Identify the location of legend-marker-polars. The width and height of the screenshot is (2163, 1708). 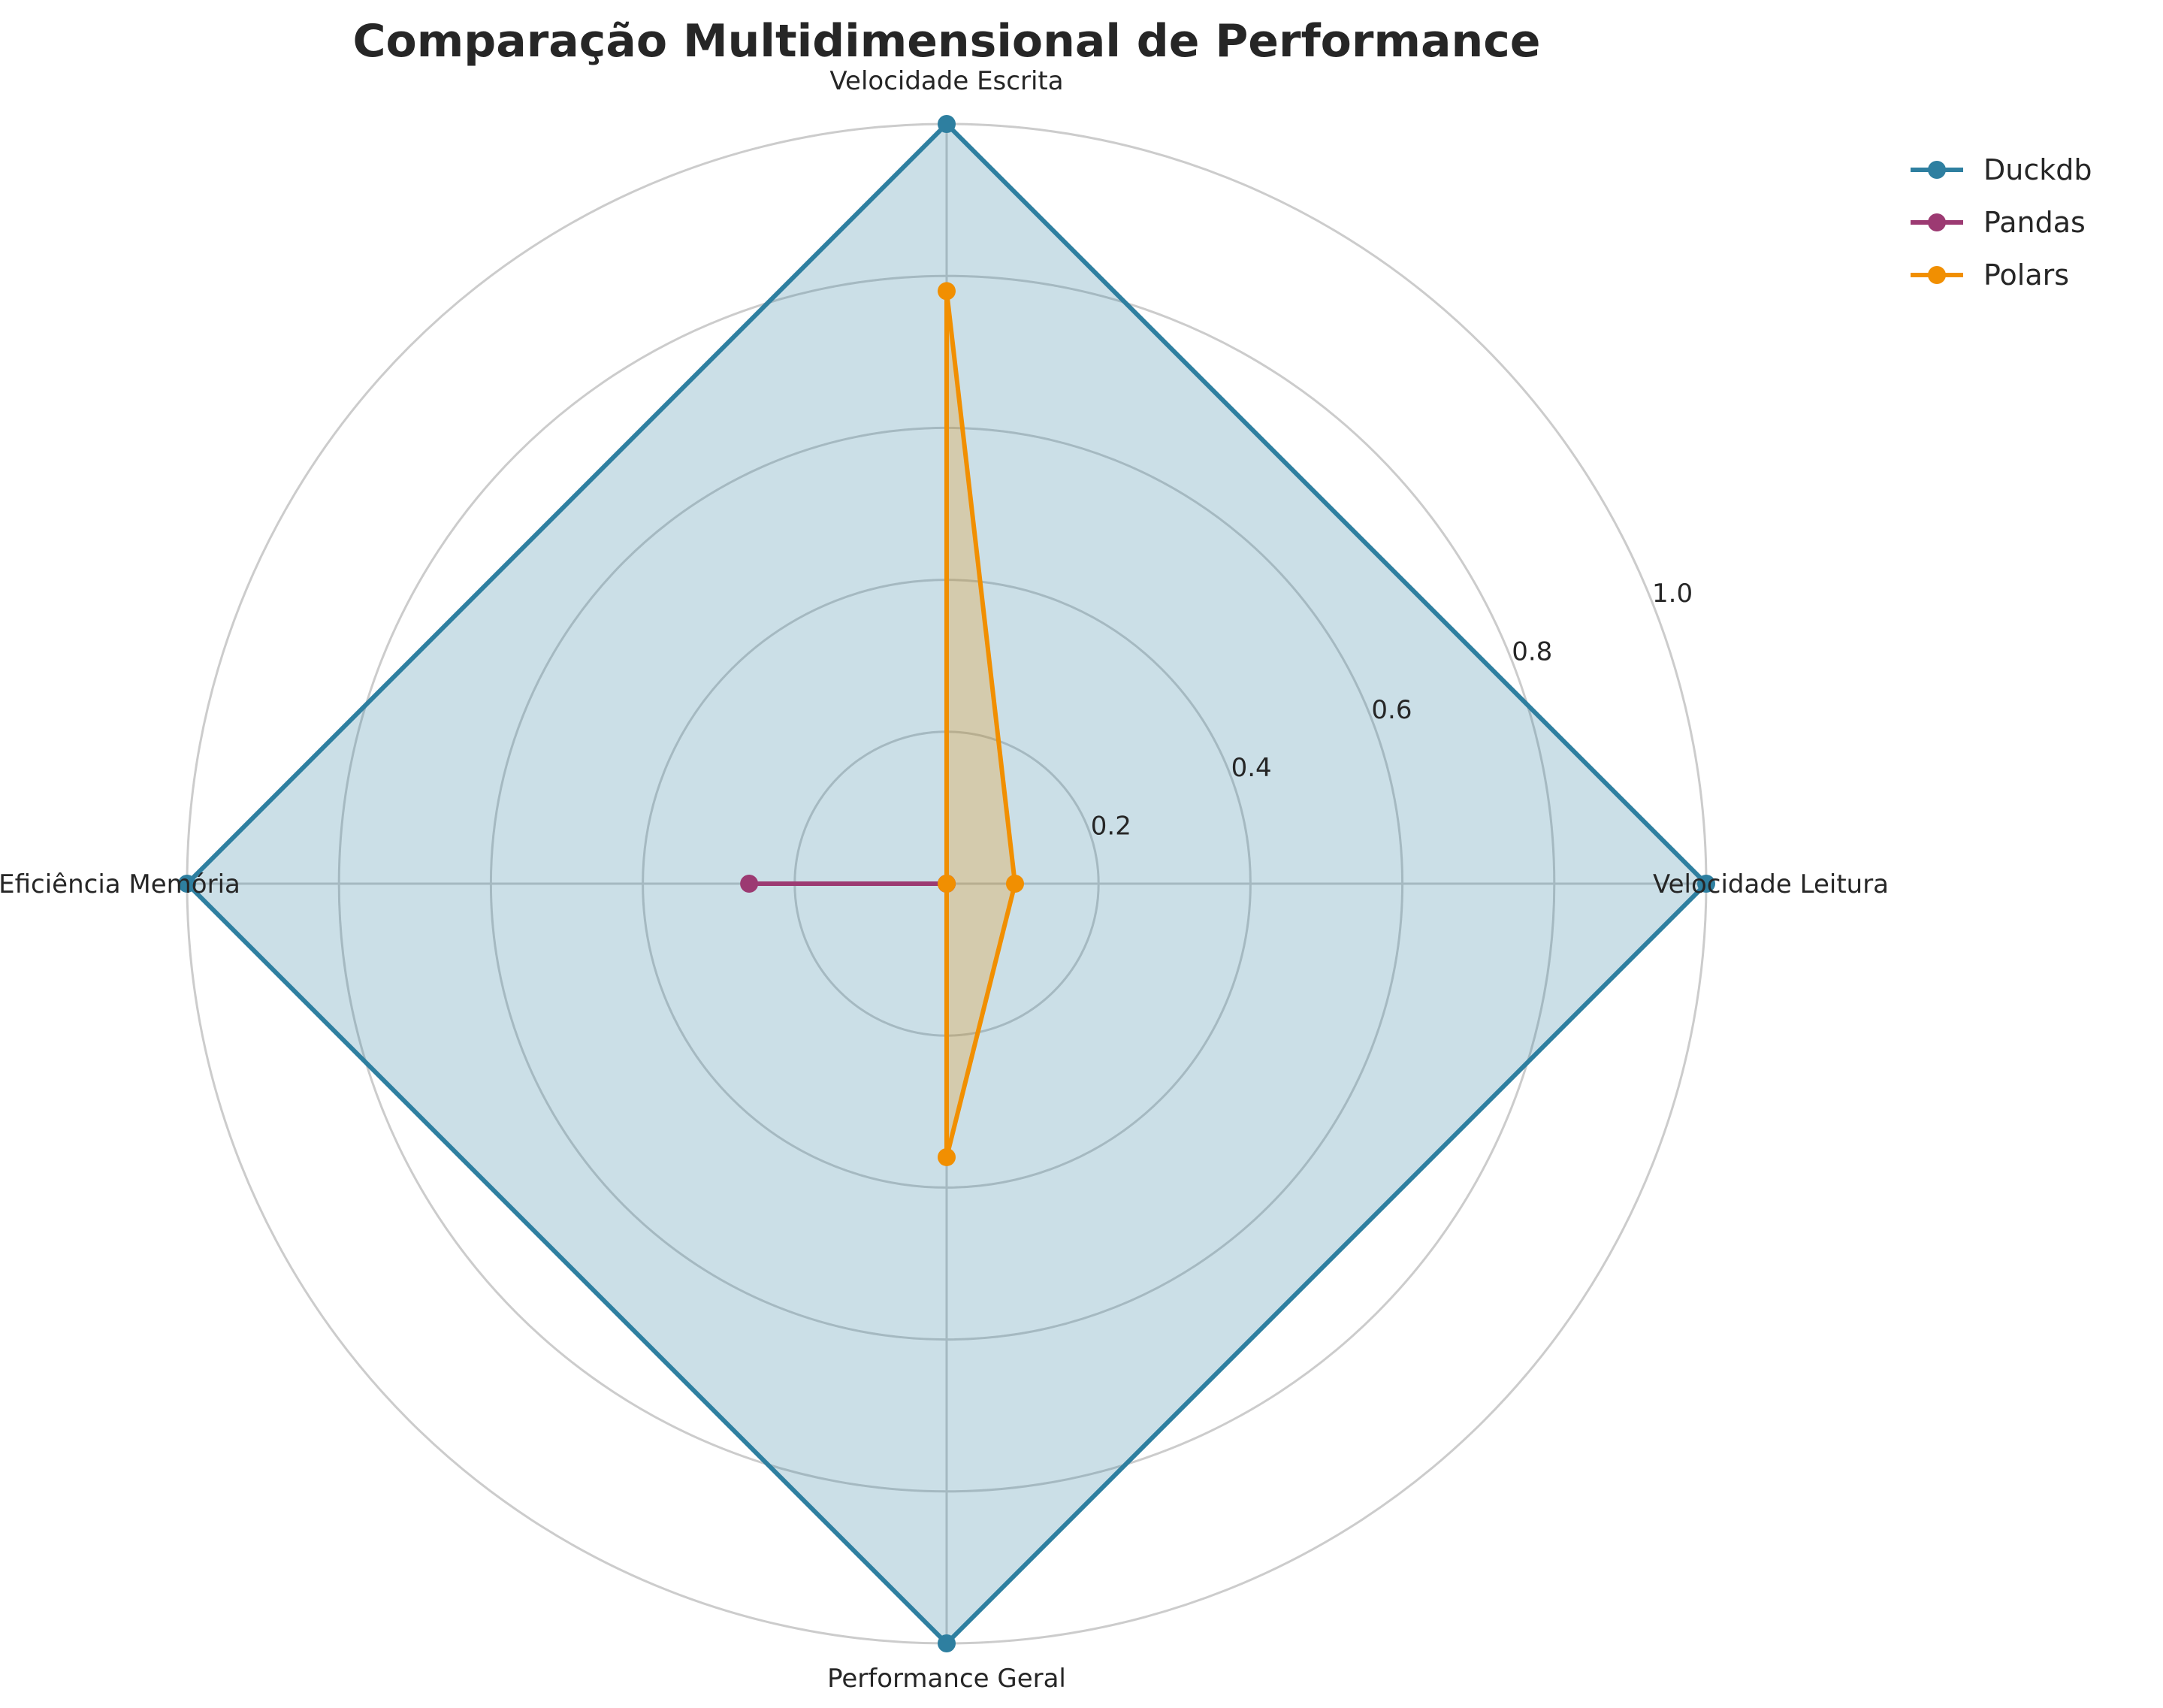
(1937, 275).